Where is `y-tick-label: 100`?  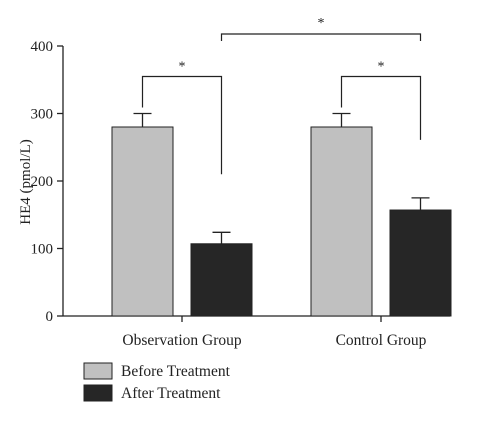 y-tick-label: 100 is located at coordinates (42, 250).